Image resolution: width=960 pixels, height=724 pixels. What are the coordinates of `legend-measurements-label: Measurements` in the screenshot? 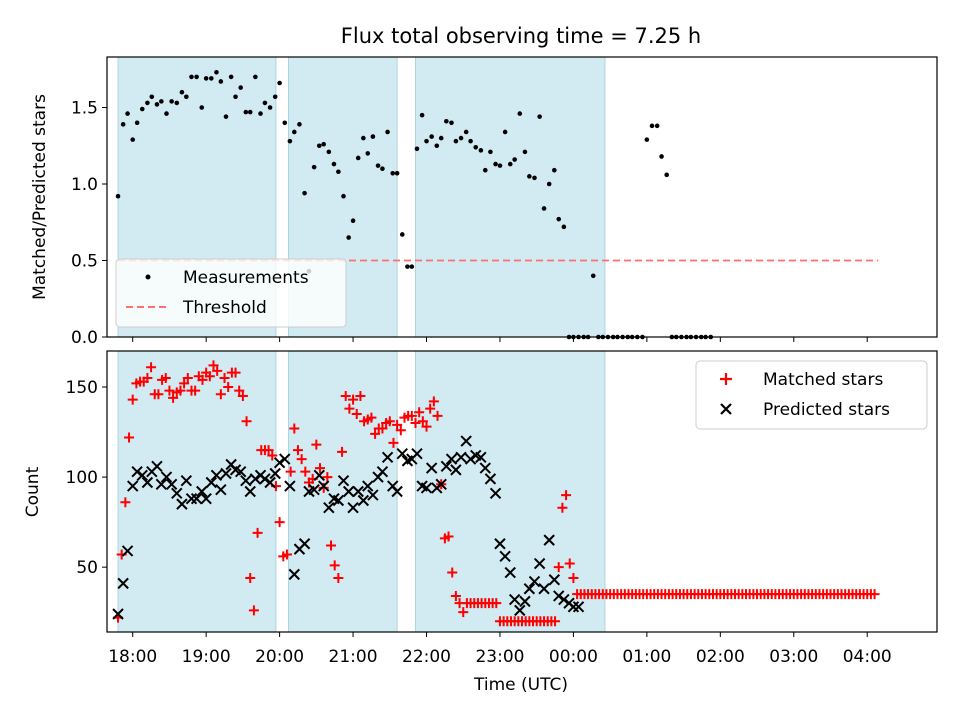 It's located at (246, 278).